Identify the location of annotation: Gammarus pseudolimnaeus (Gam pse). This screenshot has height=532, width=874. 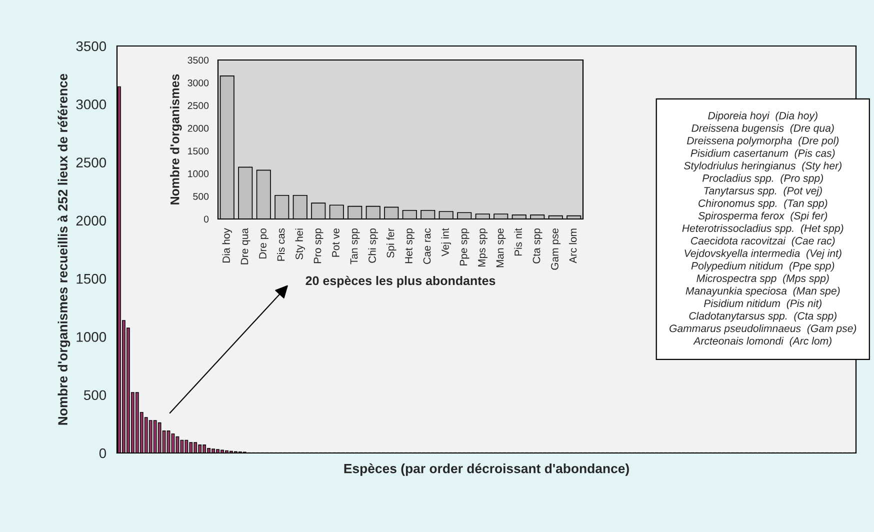
(763, 329).